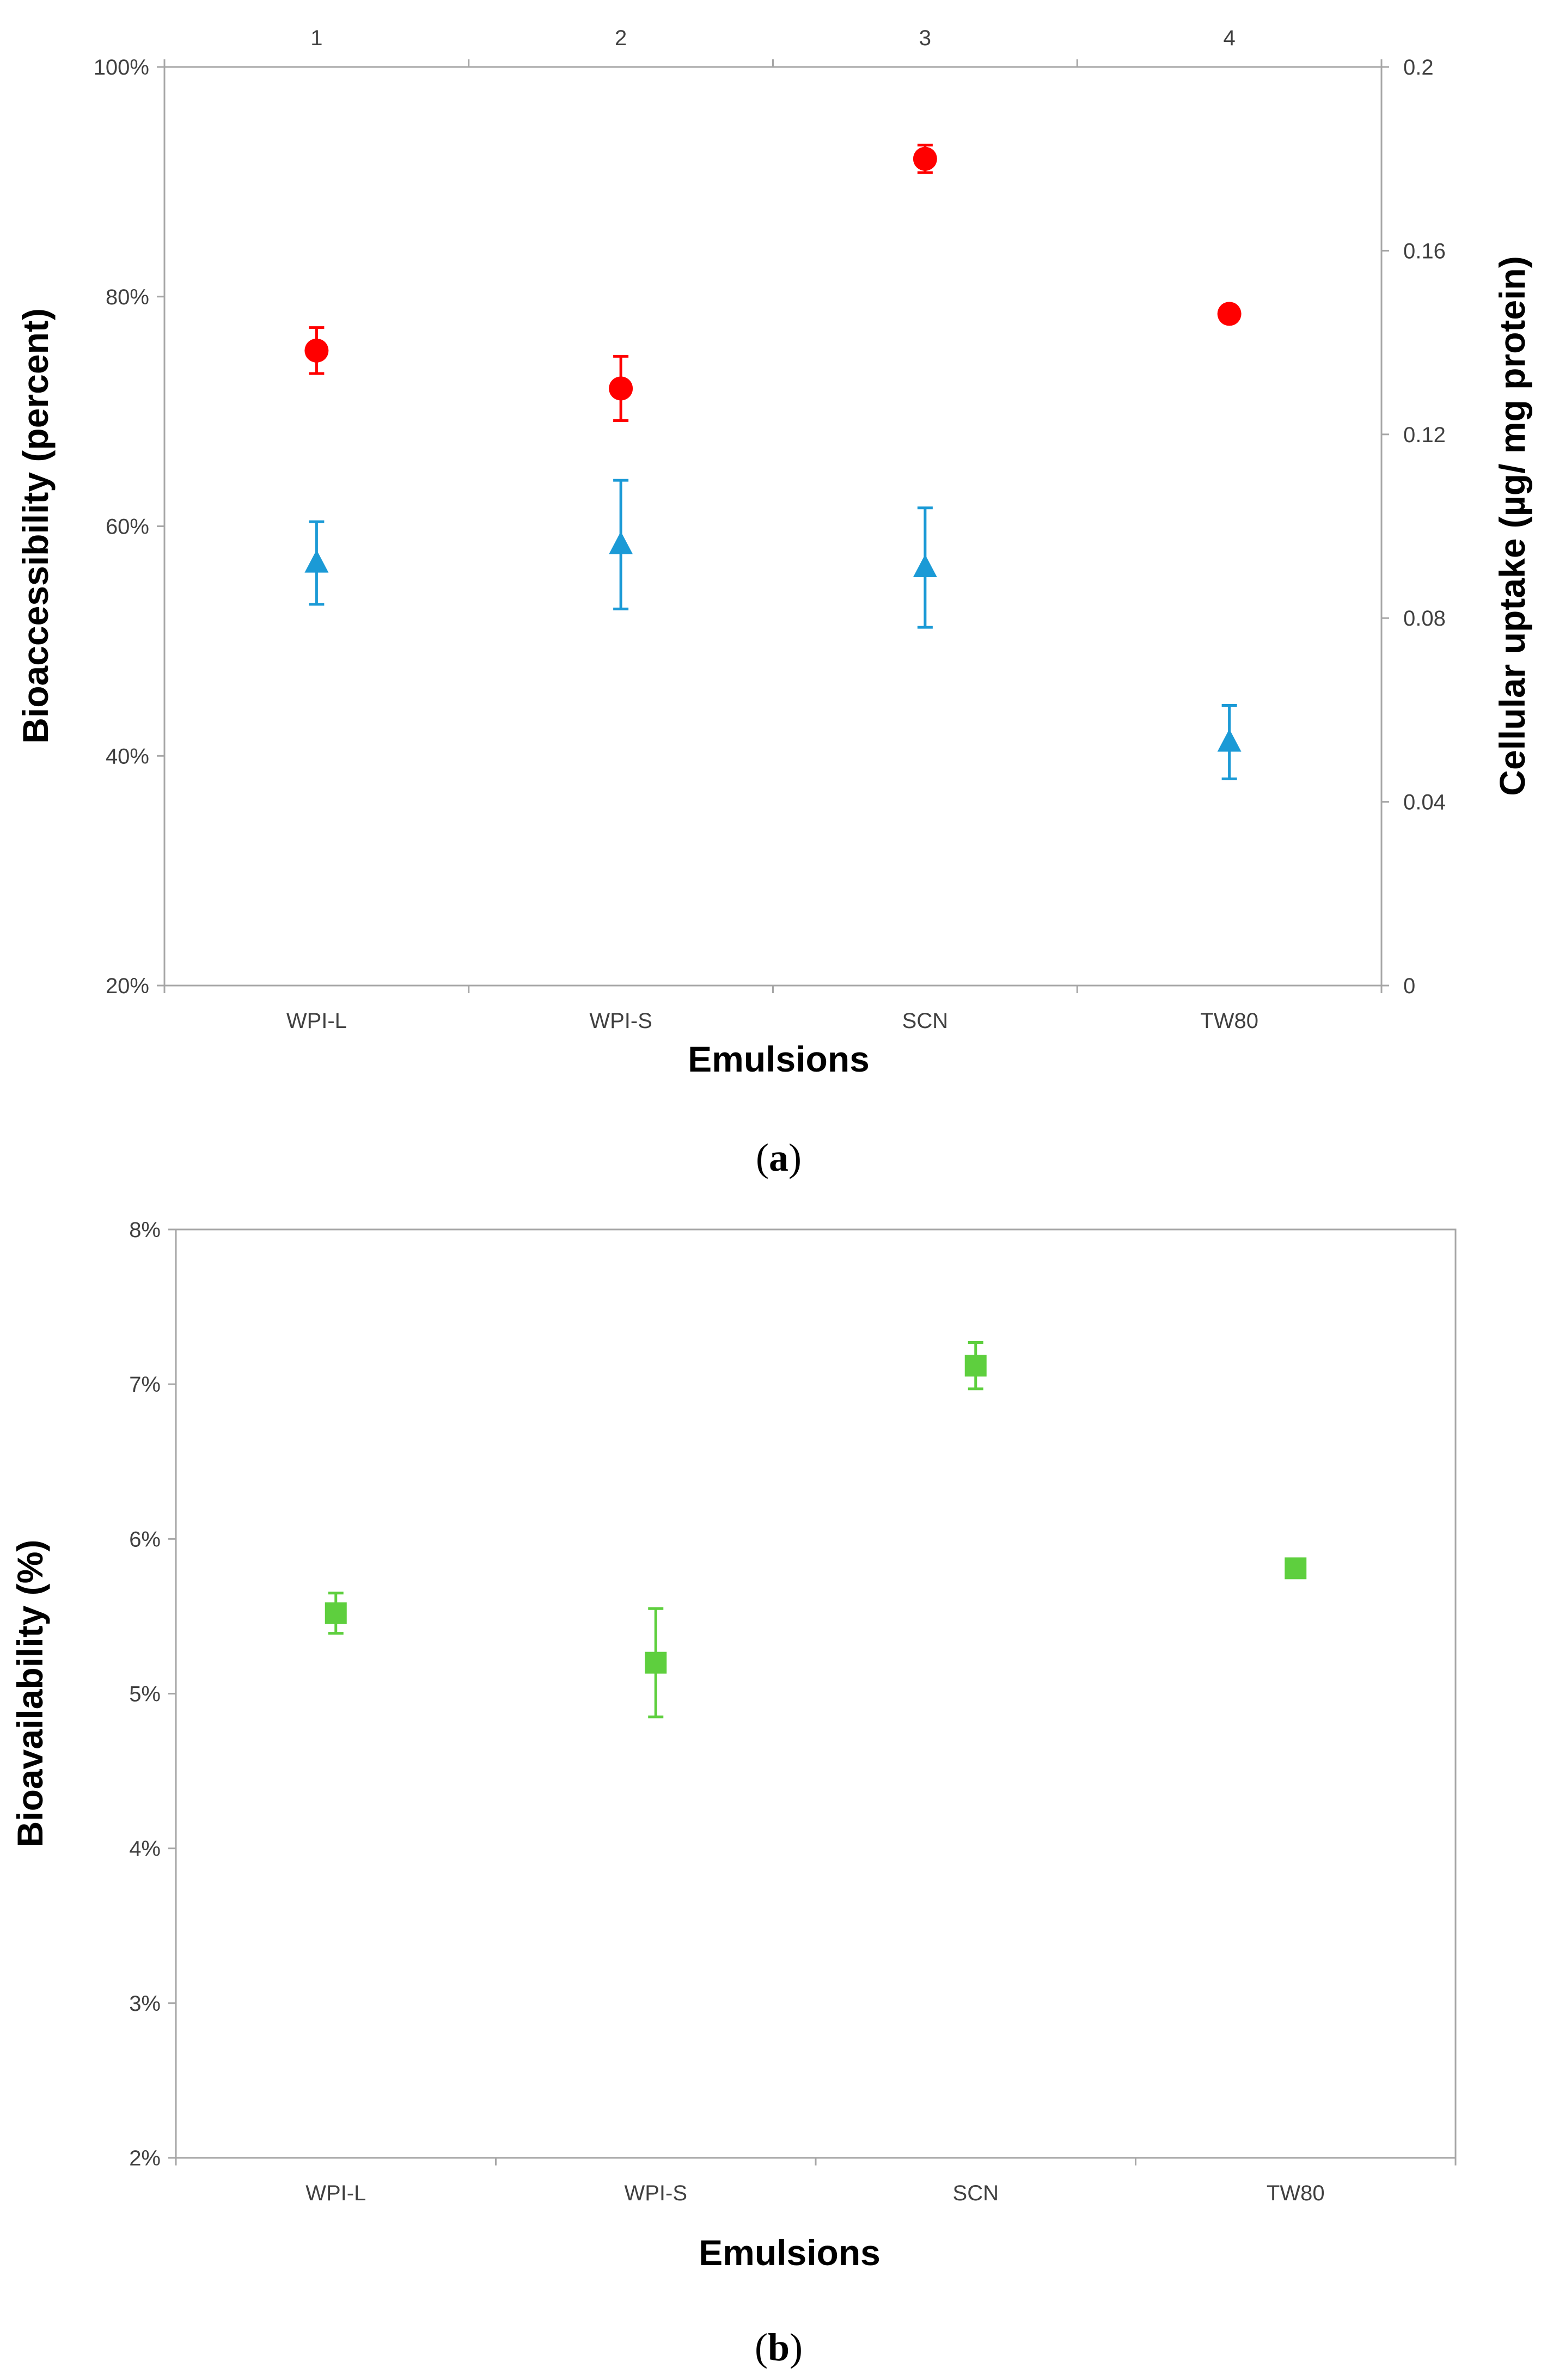 Image resolution: width=1553 pixels, height=2380 pixels. What do you see at coordinates (145, 1849) in the screenshot?
I see `panel-b-y-tick-label-2: 4%` at bounding box center [145, 1849].